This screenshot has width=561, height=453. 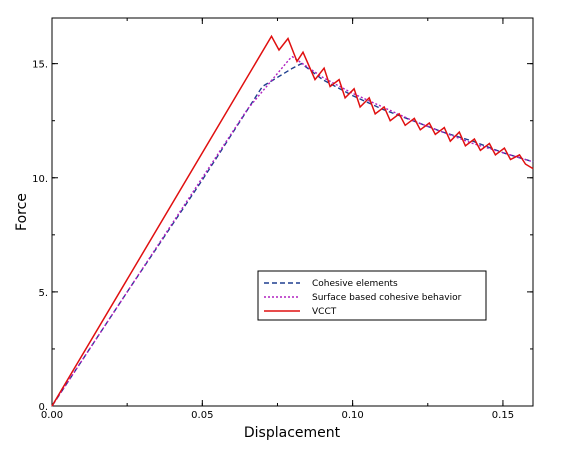 I want to click on legend-label: VCCT, so click(x=324, y=312).